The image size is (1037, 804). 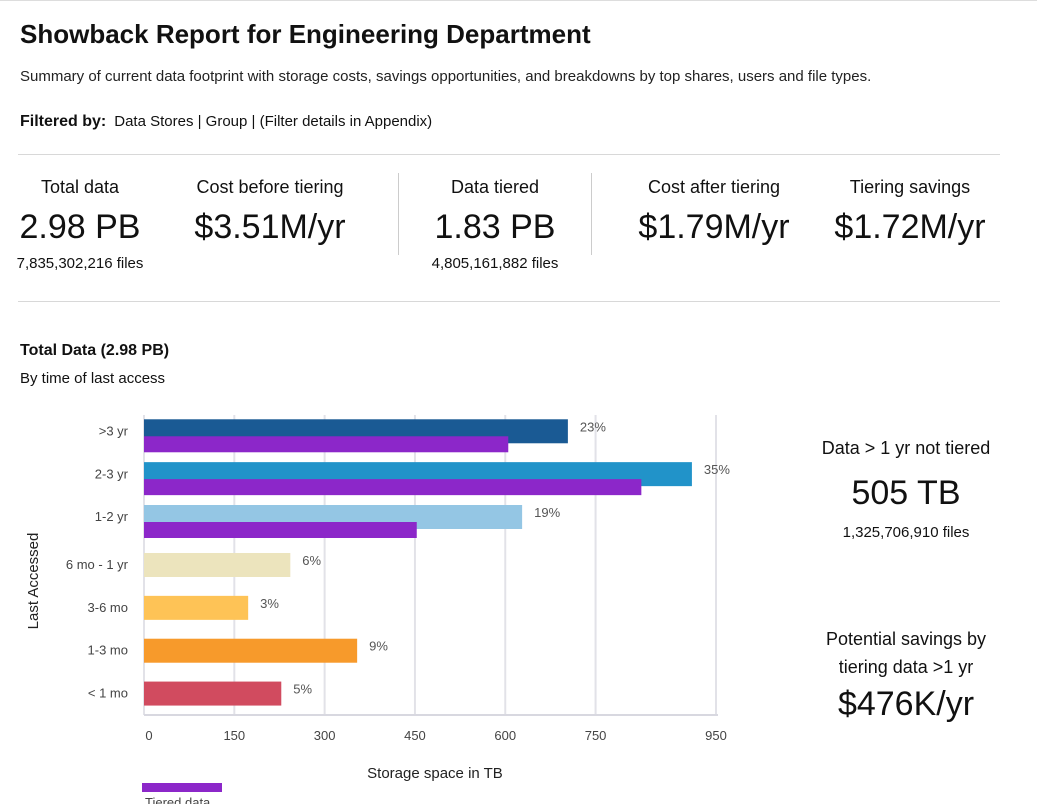 What do you see at coordinates (80, 187) in the screenshot?
I see `kpi-label: Total data` at bounding box center [80, 187].